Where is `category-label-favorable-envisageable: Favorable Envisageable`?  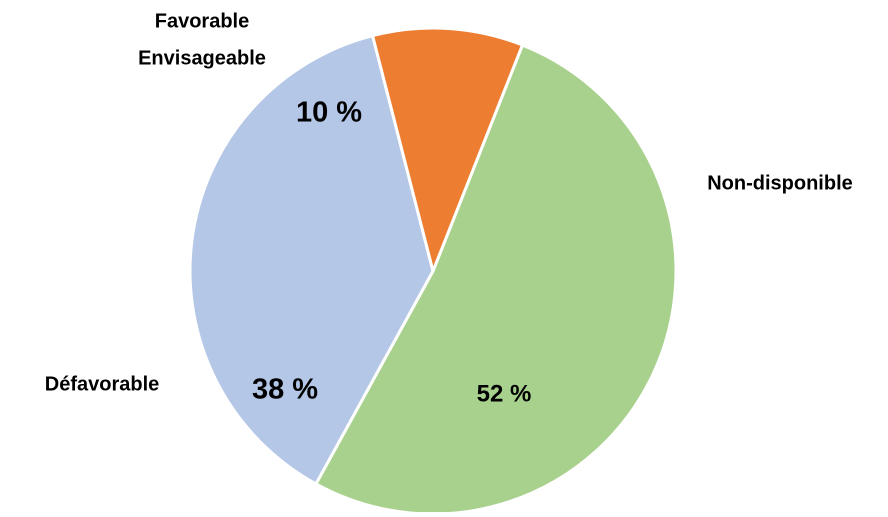 category-label-favorable-envisageable: Favorable Envisageable is located at coordinates (202, 39).